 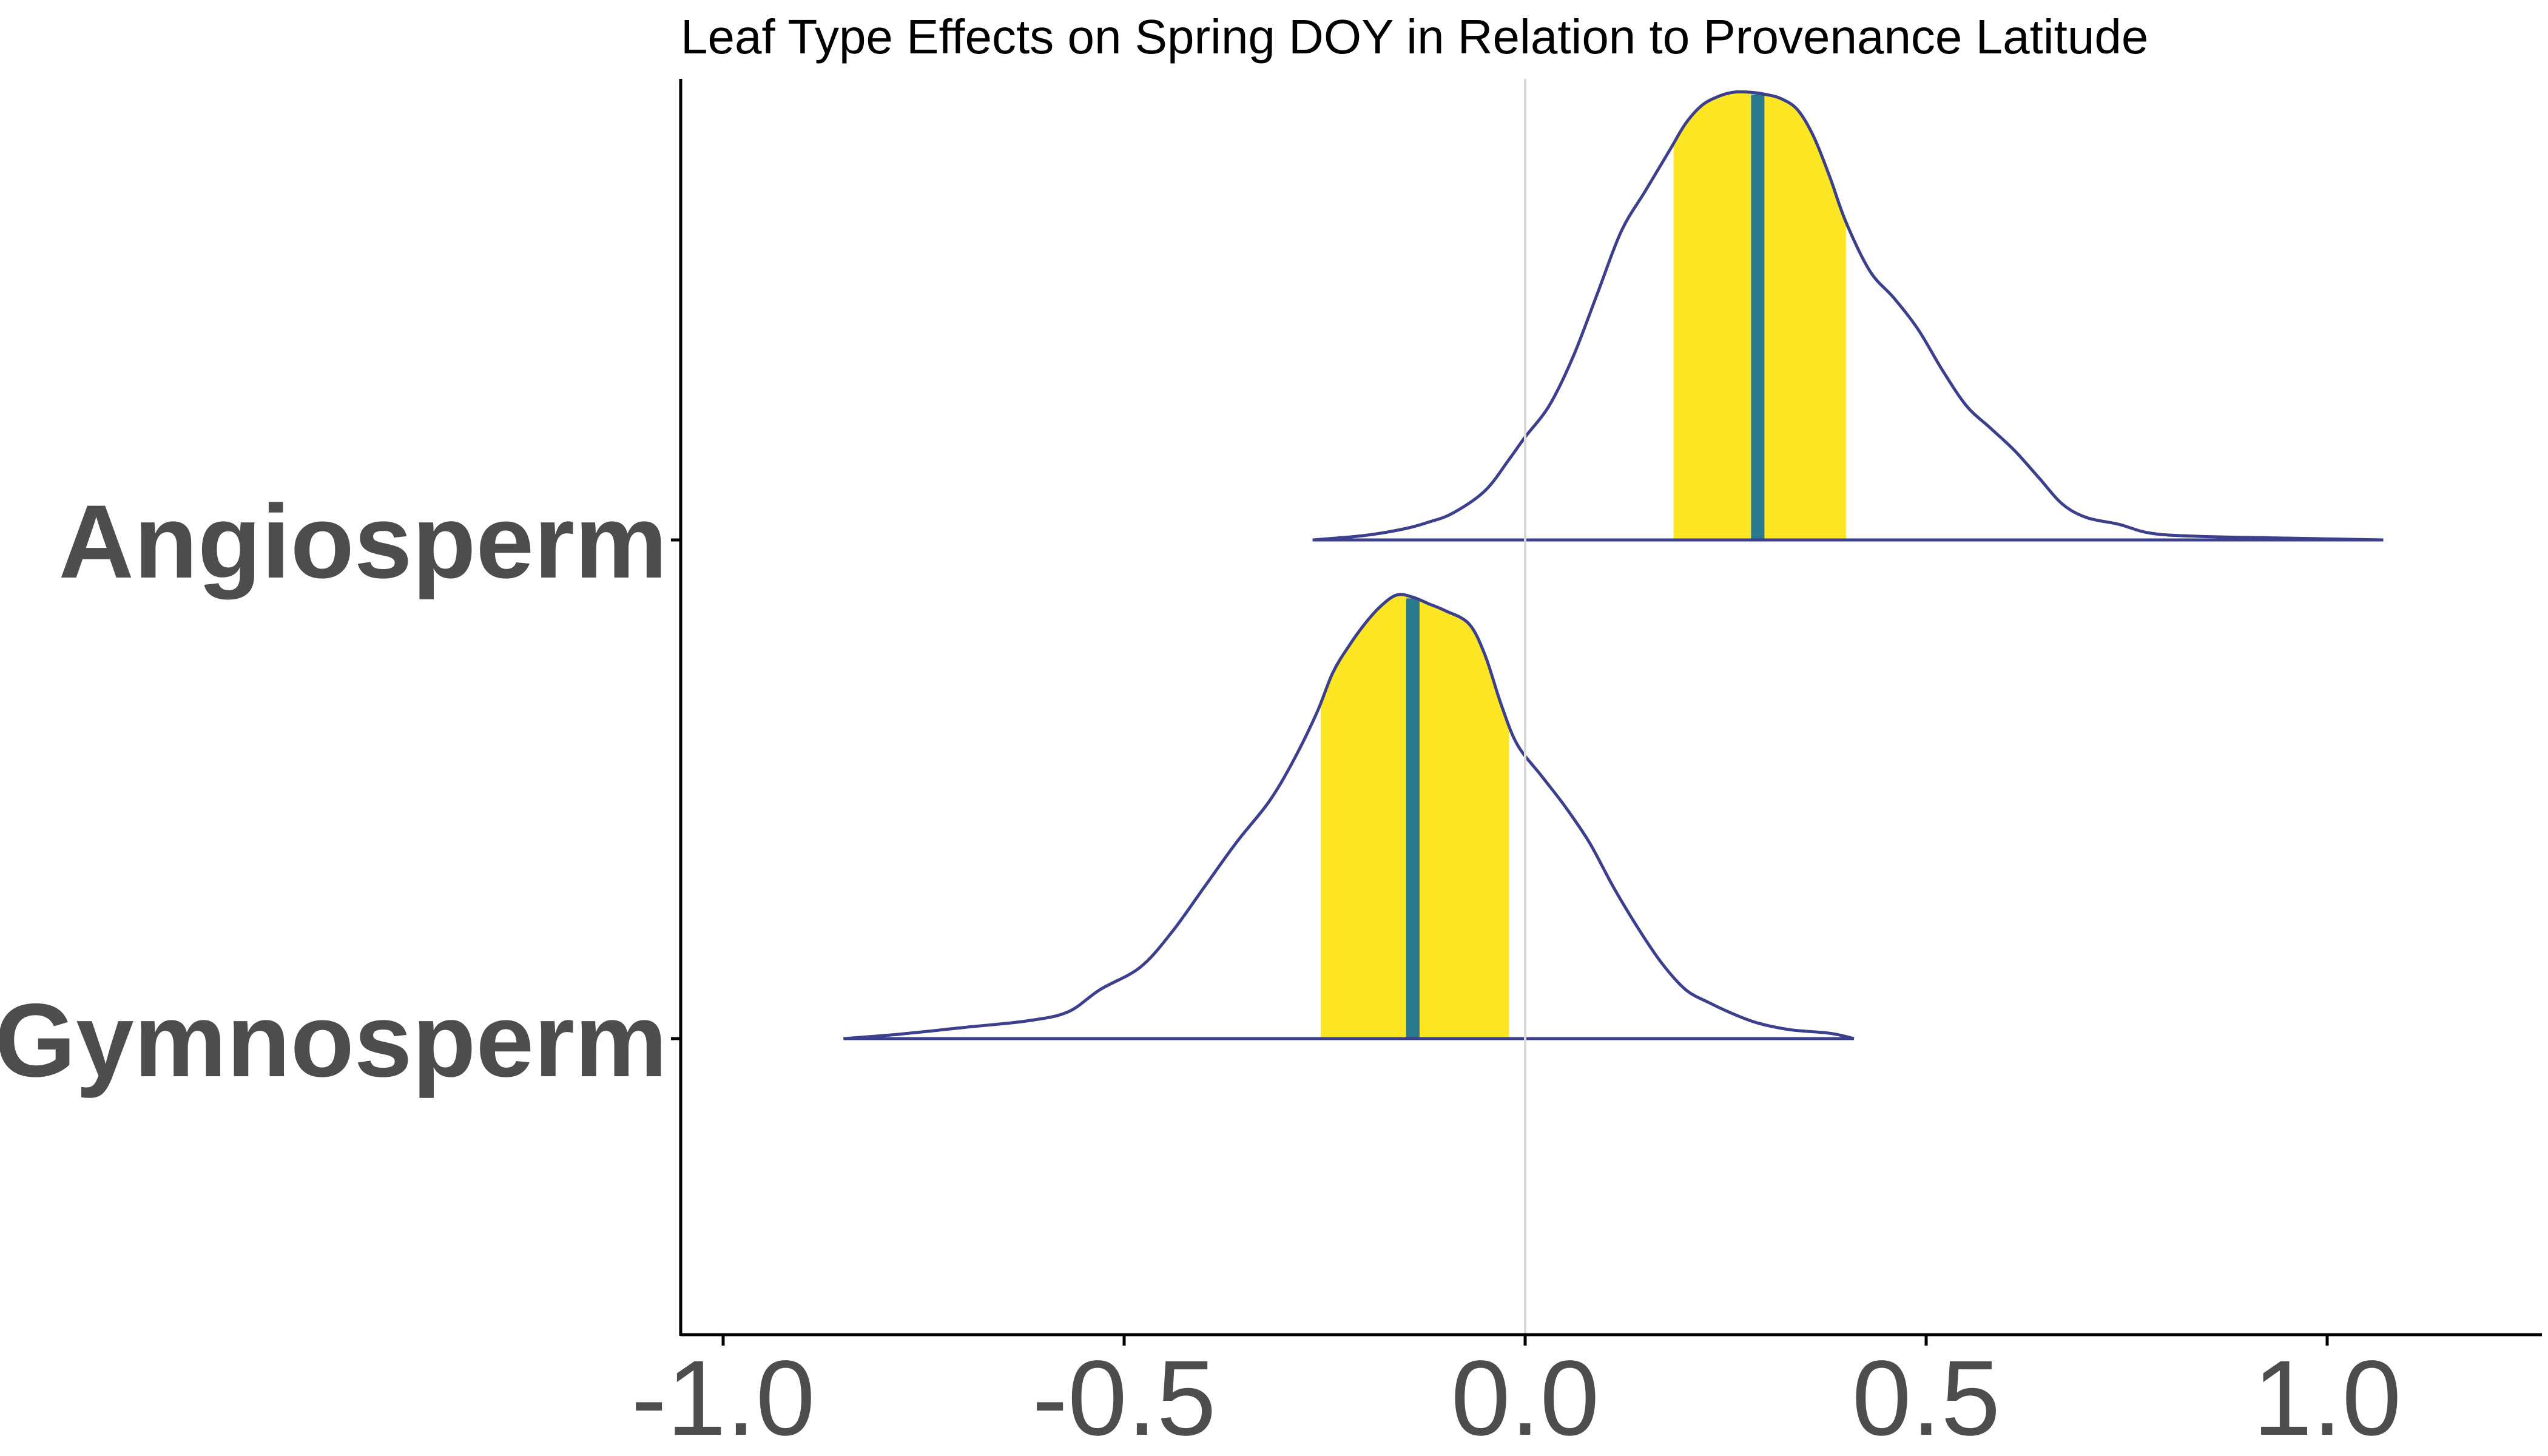 I want to click on x-tick-label: -0.5, so click(x=1124, y=1397).